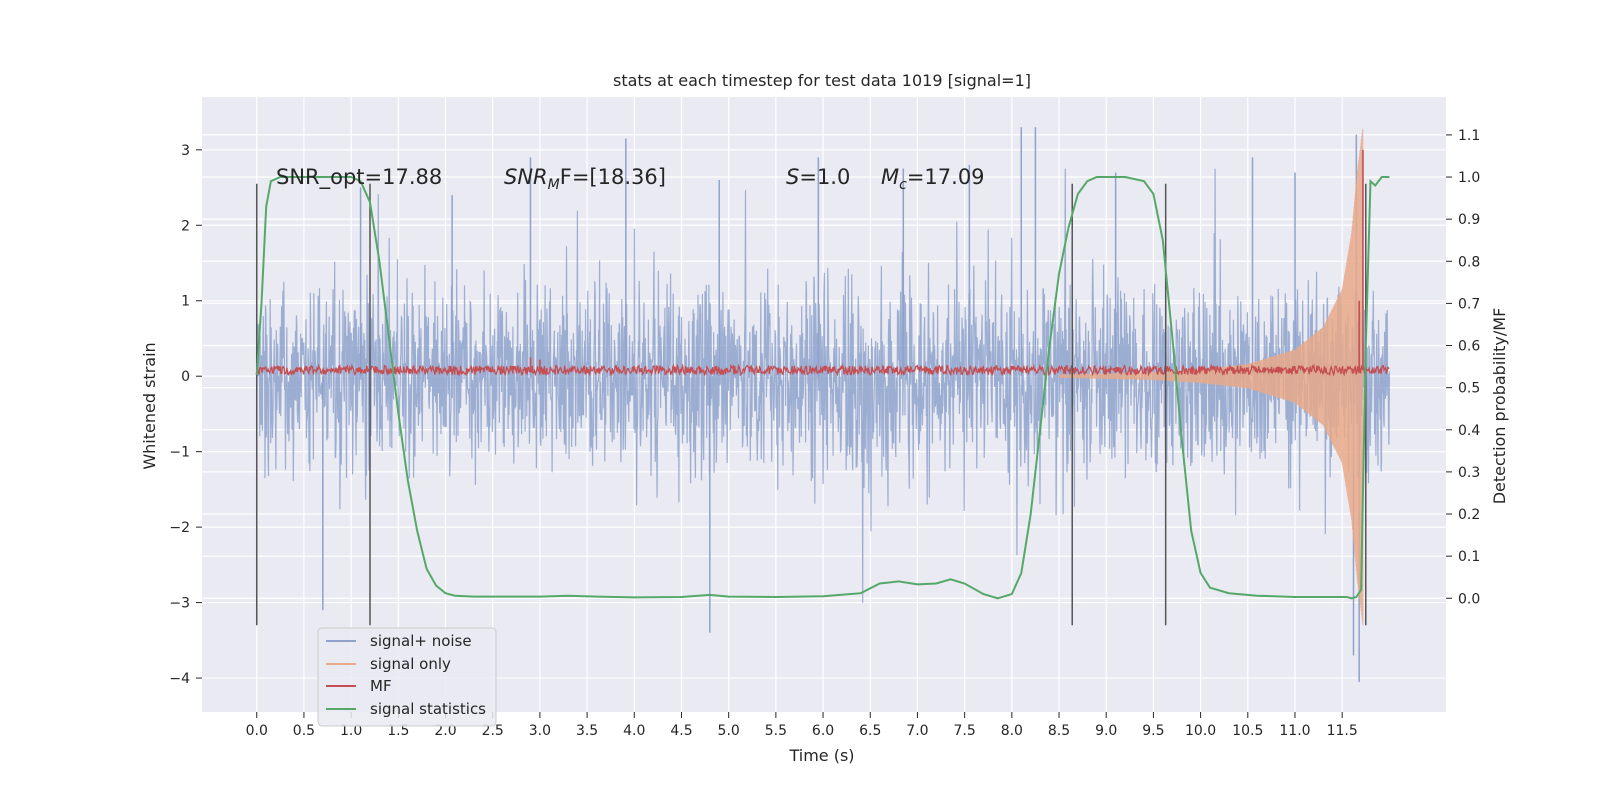 The height and width of the screenshot is (800, 1600). I want to click on x-tick-label: 1.5, so click(398, 731).